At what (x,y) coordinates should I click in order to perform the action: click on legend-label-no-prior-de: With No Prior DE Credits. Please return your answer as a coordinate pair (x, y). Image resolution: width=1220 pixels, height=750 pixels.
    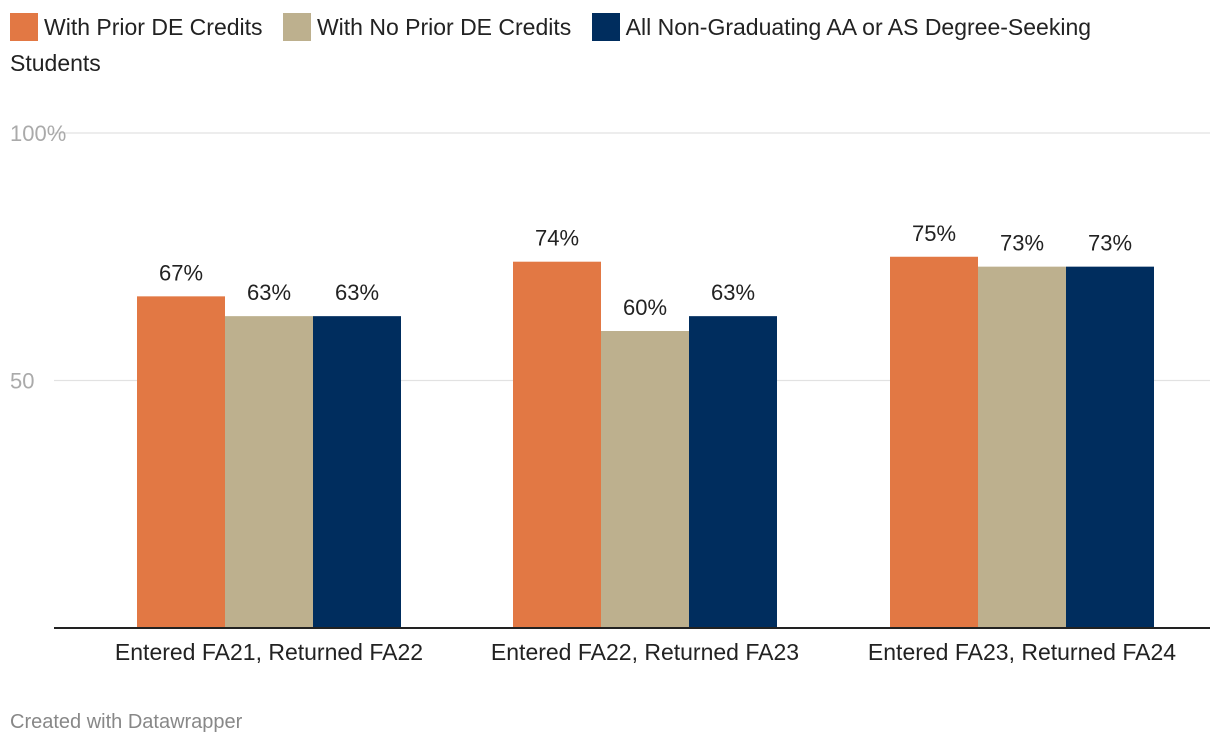
    Looking at the image, I should click on (444, 27).